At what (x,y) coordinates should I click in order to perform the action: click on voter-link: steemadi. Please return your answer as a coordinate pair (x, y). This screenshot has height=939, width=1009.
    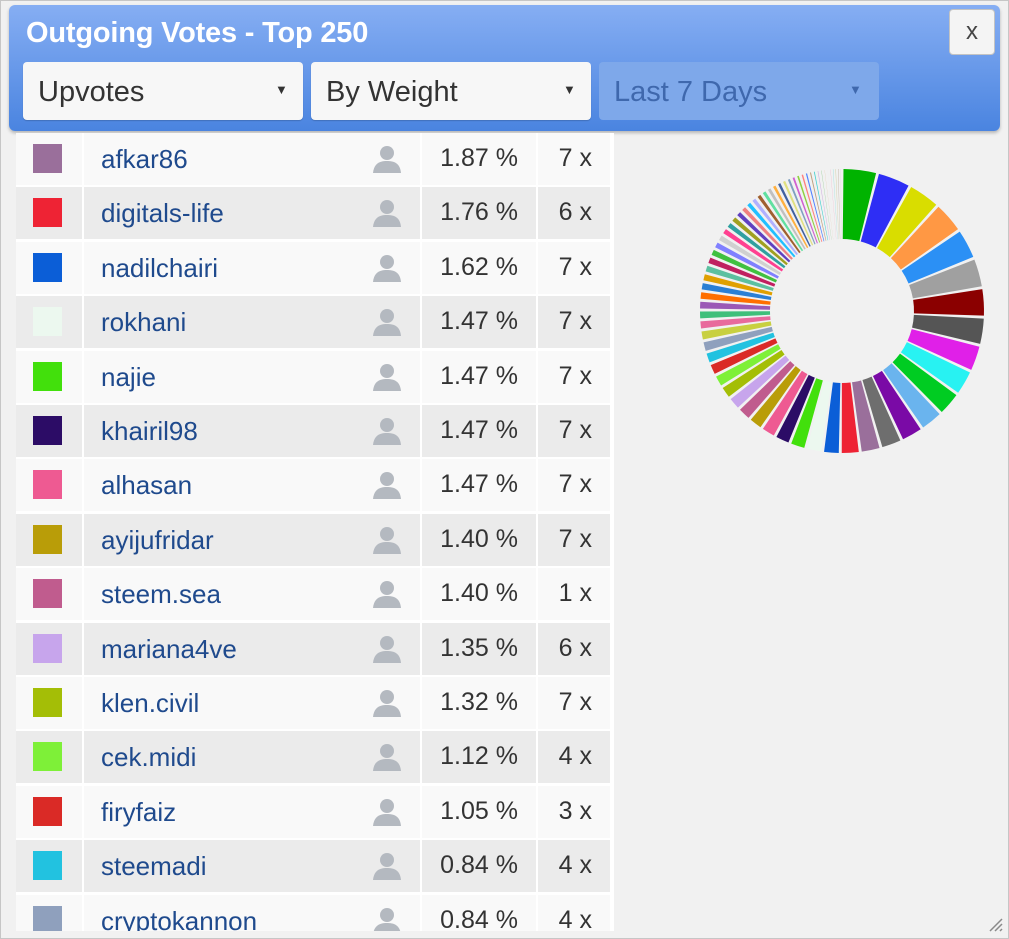
    Looking at the image, I should click on (154, 866).